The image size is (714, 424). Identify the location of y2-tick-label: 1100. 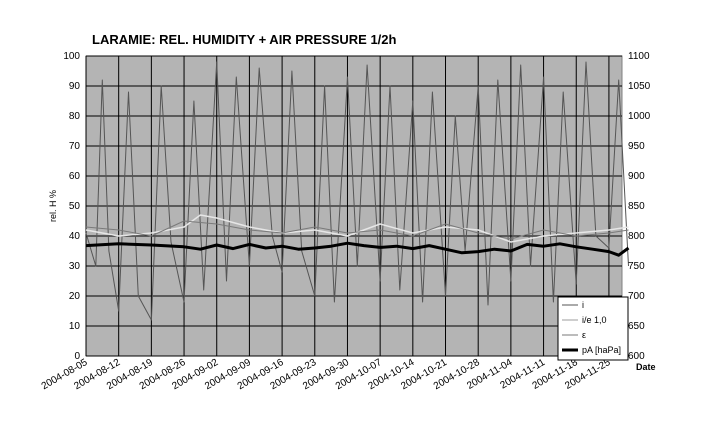
(639, 56).